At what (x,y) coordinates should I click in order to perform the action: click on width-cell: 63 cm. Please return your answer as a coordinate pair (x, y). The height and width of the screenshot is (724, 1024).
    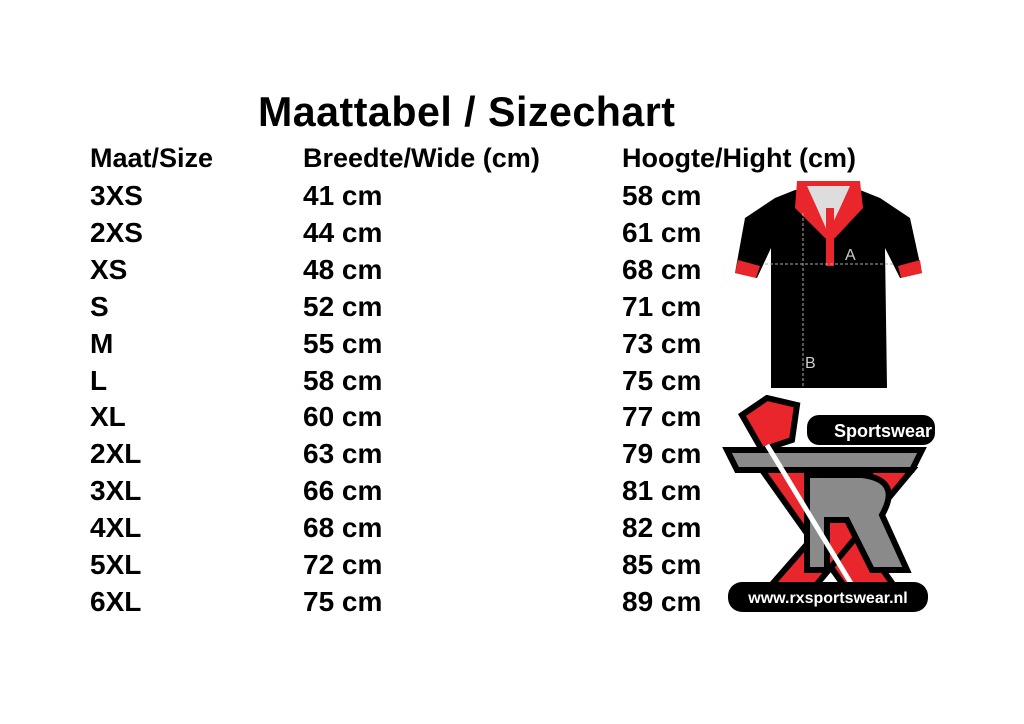
    Looking at the image, I should click on (343, 454).